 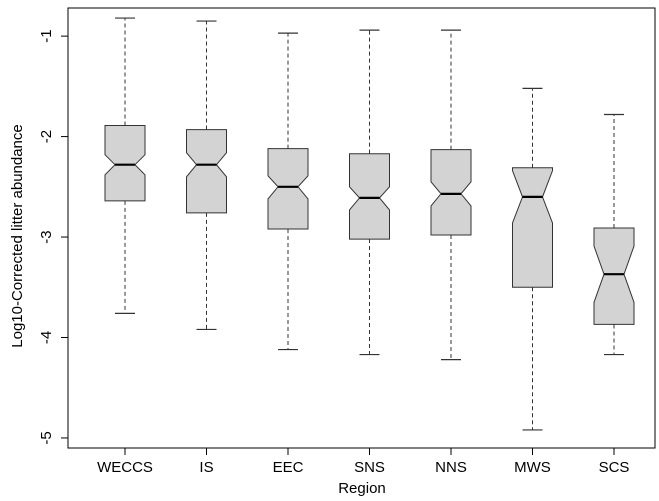 I want to click on box-nns, so click(x=451, y=195).